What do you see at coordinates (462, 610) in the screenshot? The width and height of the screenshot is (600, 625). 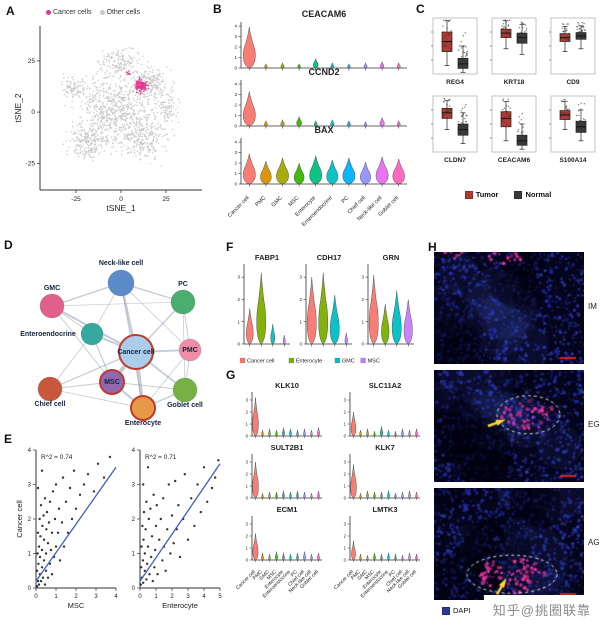 I see `dapi-label: DAPI` at bounding box center [462, 610].